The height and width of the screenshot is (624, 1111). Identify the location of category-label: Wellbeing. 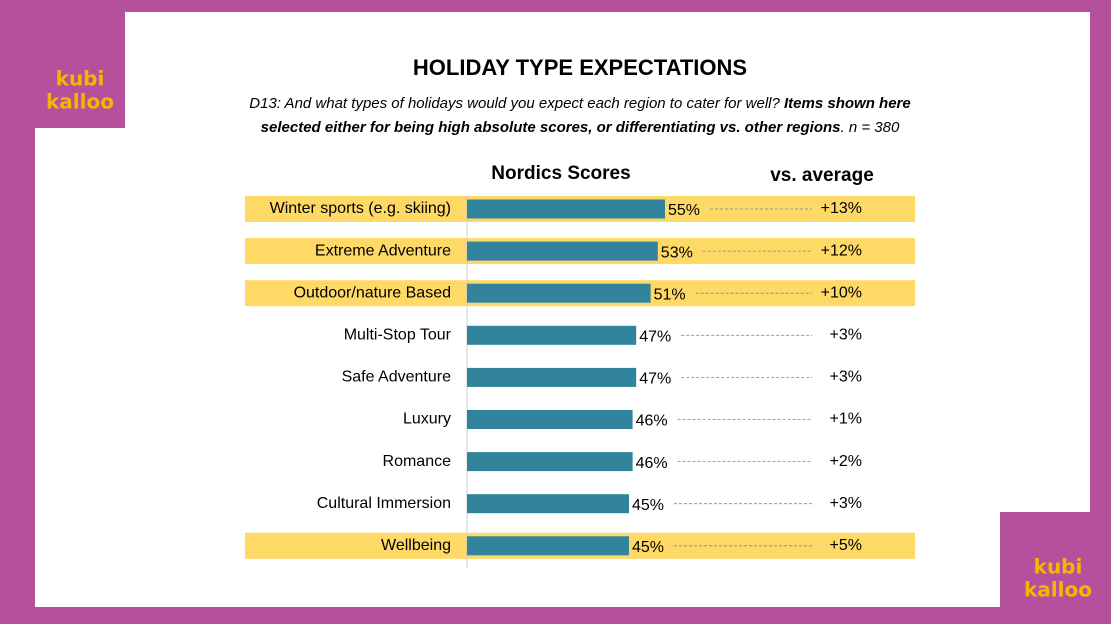
(416, 545).